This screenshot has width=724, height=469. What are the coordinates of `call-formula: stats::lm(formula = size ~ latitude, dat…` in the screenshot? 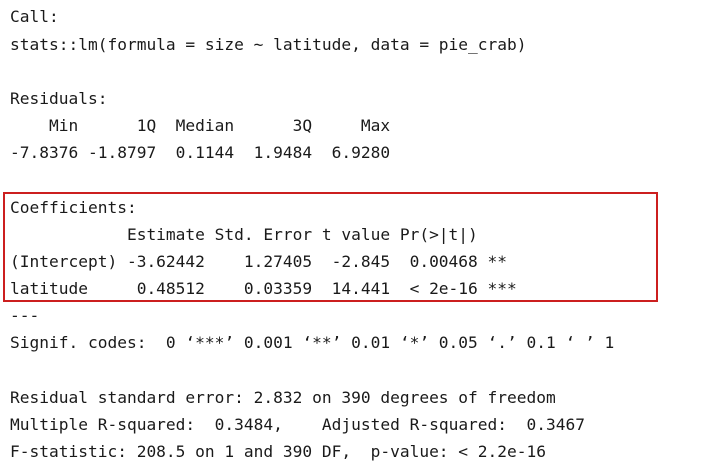 It's located at (268, 44).